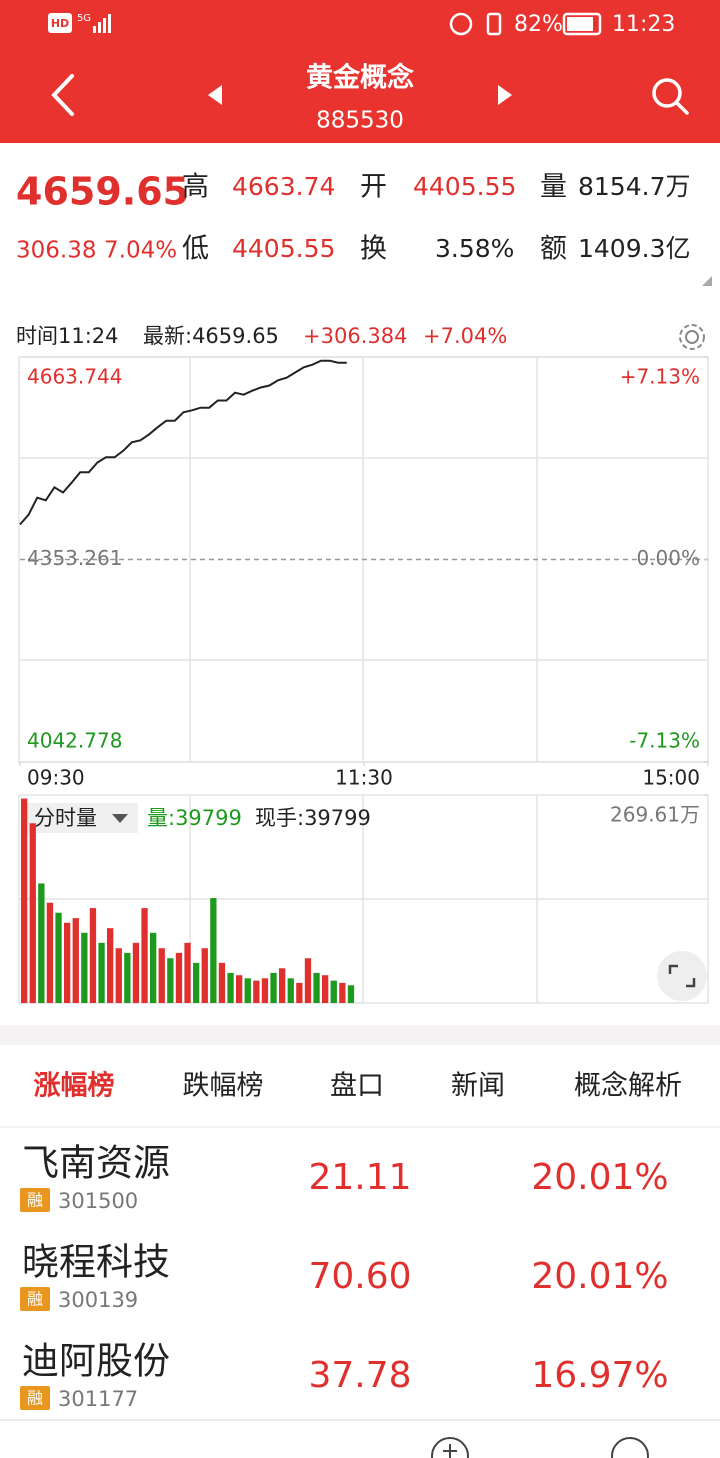 Image resolution: width=720 pixels, height=1458 pixels. Describe the element at coordinates (355, 336) in the screenshot. I see `info-change: +306.384` at that location.